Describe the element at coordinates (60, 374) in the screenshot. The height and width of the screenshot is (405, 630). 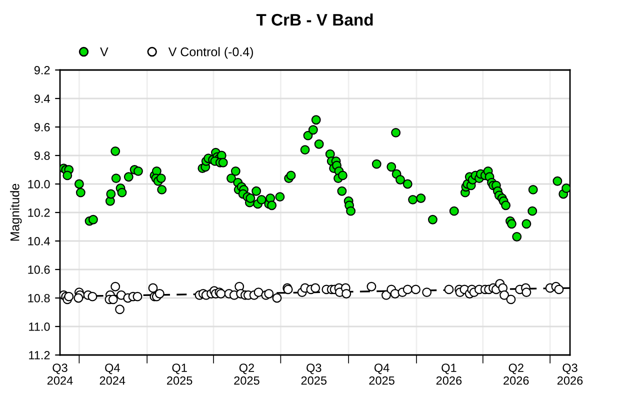
I see `x-tick-label: Q3 2024` at that location.